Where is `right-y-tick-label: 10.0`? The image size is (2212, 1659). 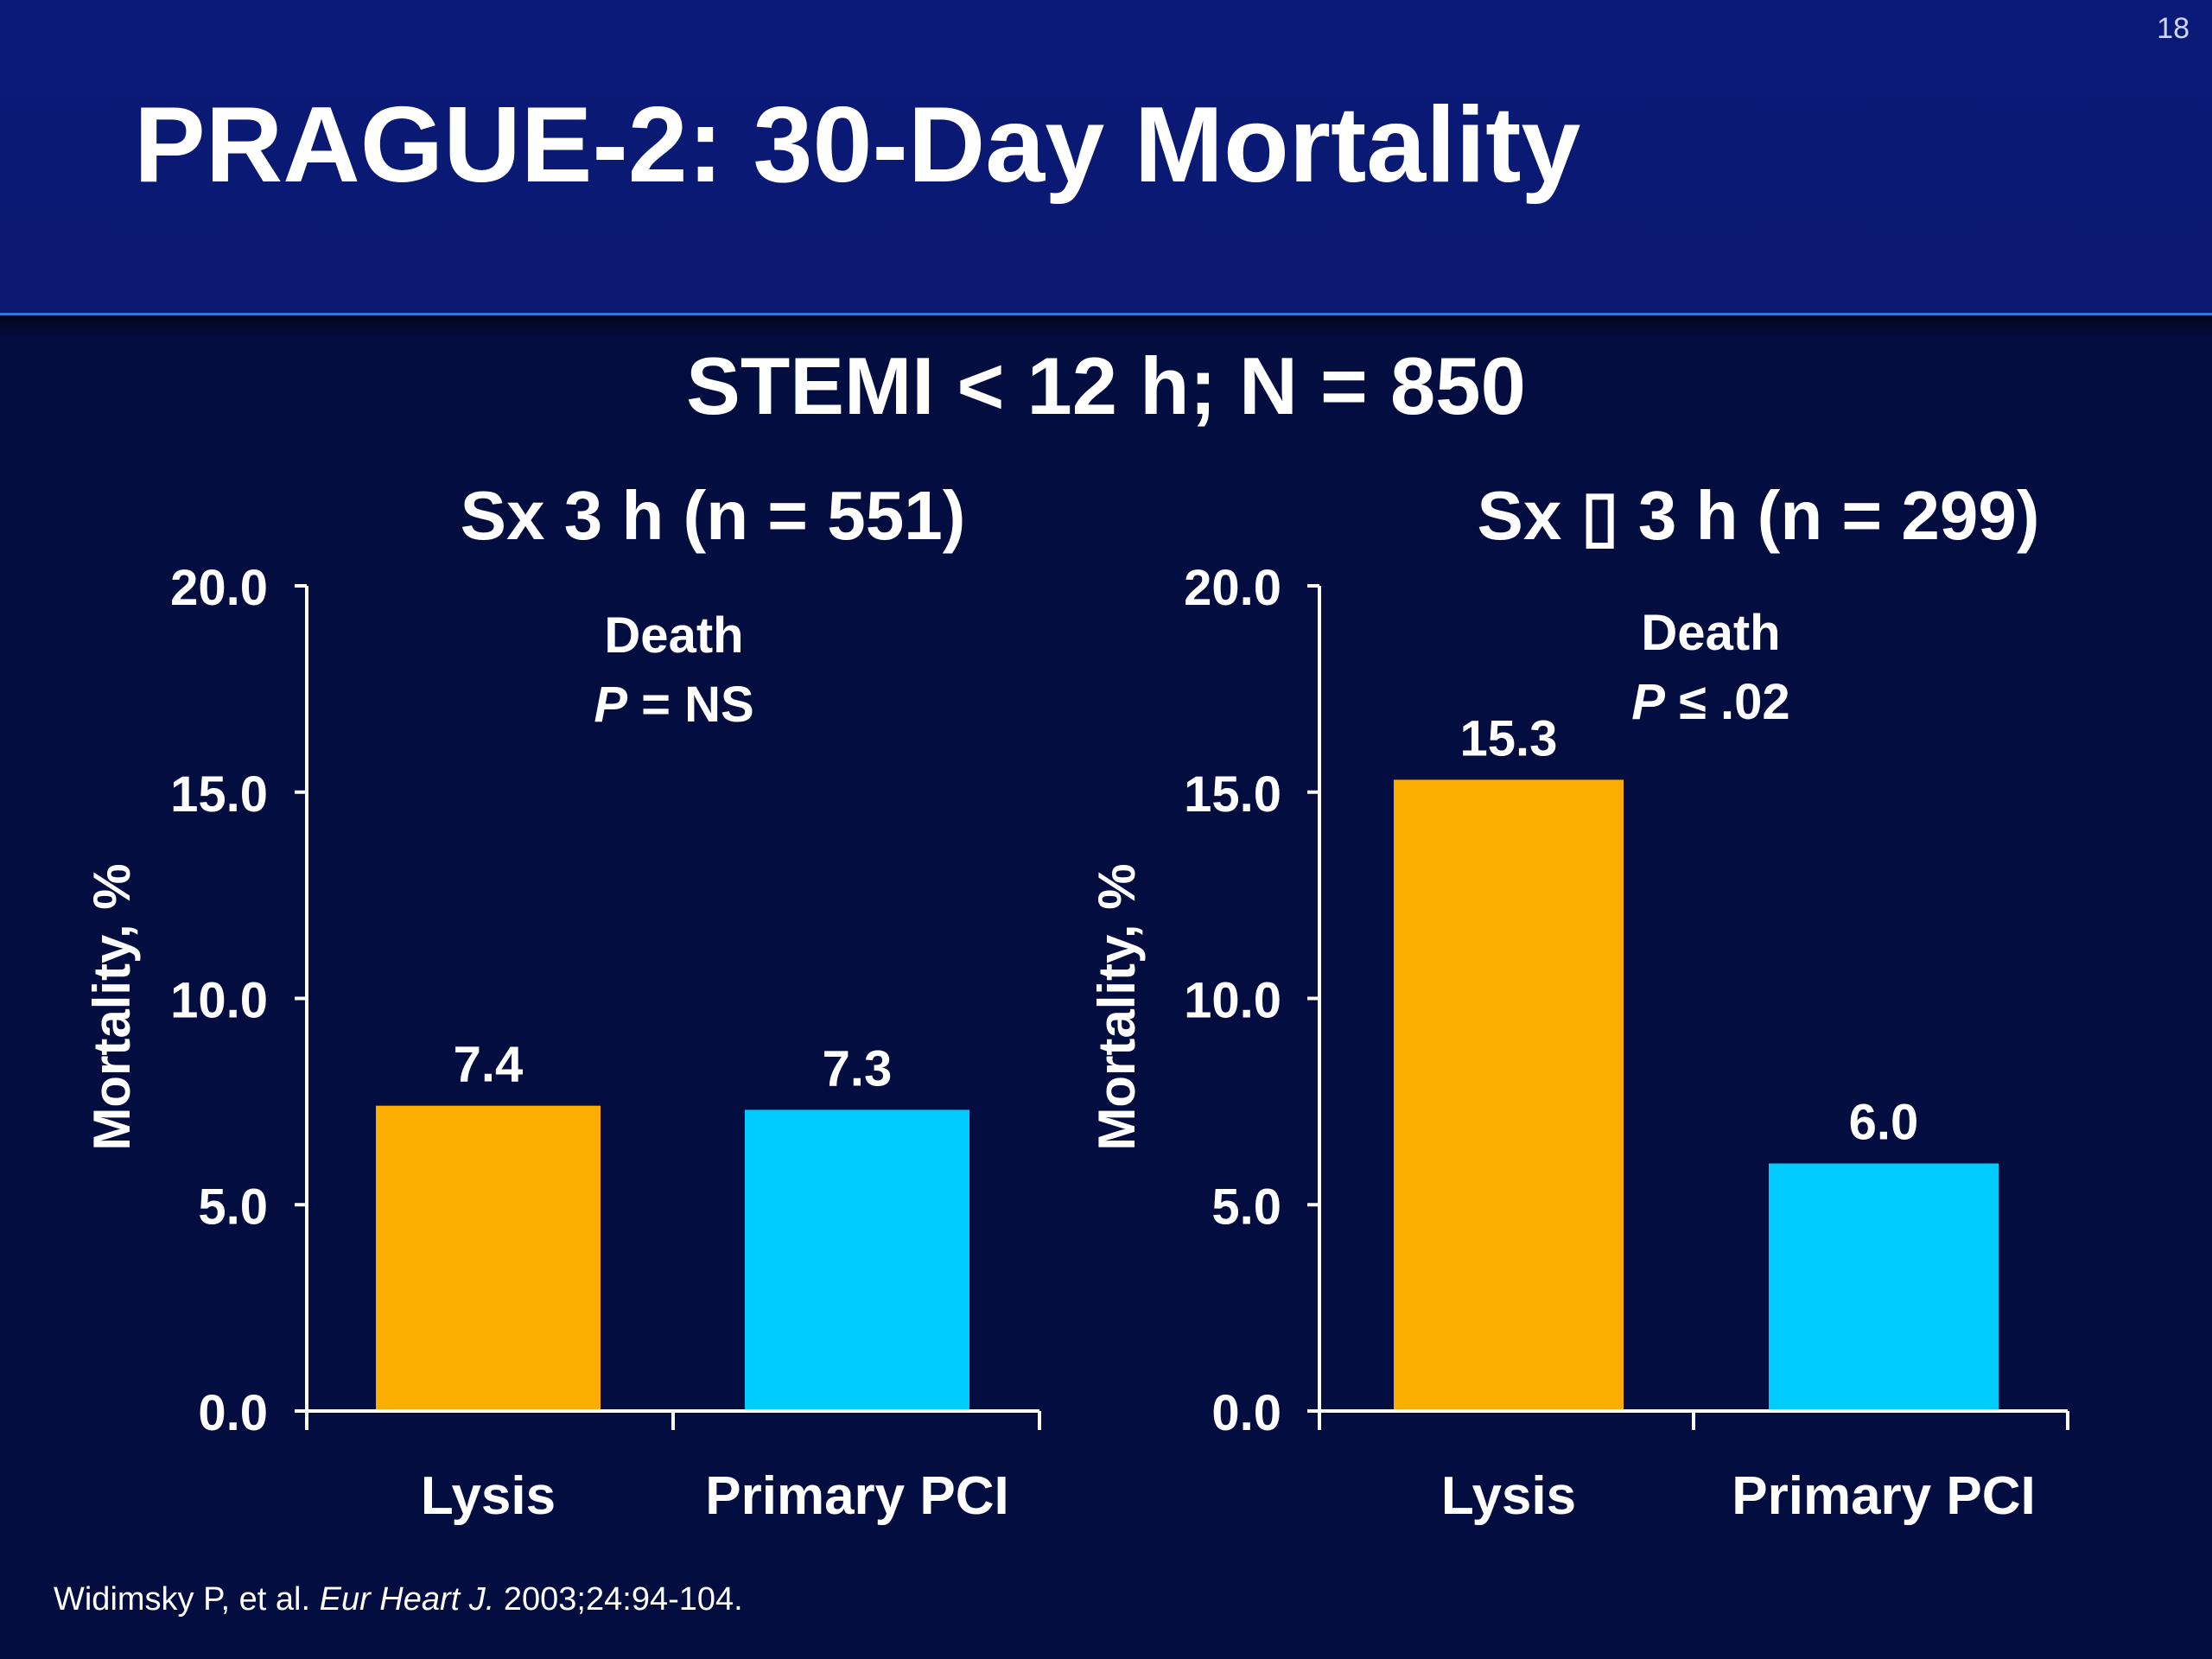 right-y-tick-label: 10.0 is located at coordinates (1232, 1001).